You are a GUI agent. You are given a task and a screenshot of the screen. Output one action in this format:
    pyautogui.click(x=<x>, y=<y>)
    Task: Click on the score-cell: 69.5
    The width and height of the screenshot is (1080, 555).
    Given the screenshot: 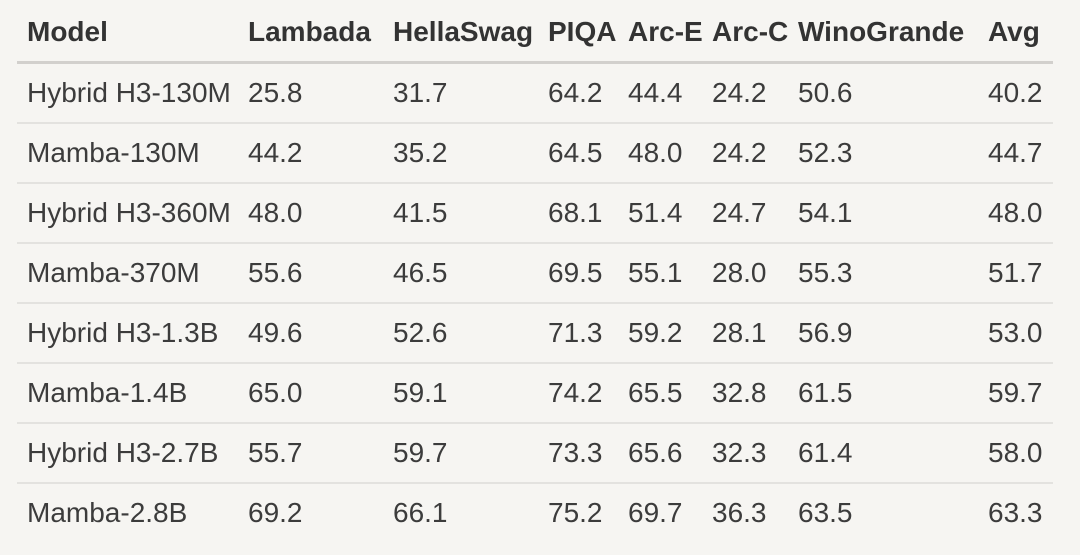 What is the action you would take?
    pyautogui.click(x=578, y=273)
    